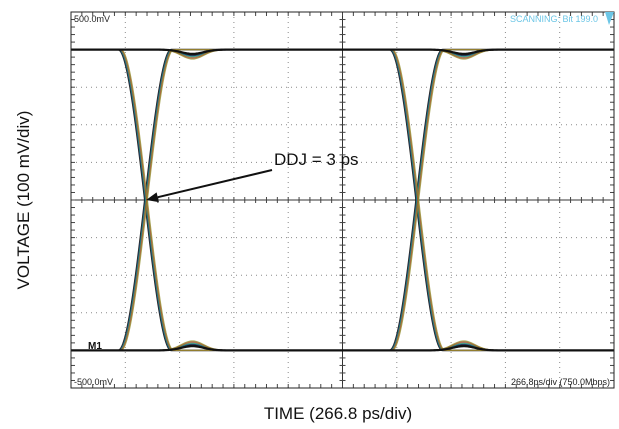 The height and width of the screenshot is (429, 619). What do you see at coordinates (93, 382) in the screenshot?
I see `bottom-left-voltage-label: -500.0mV` at bounding box center [93, 382].